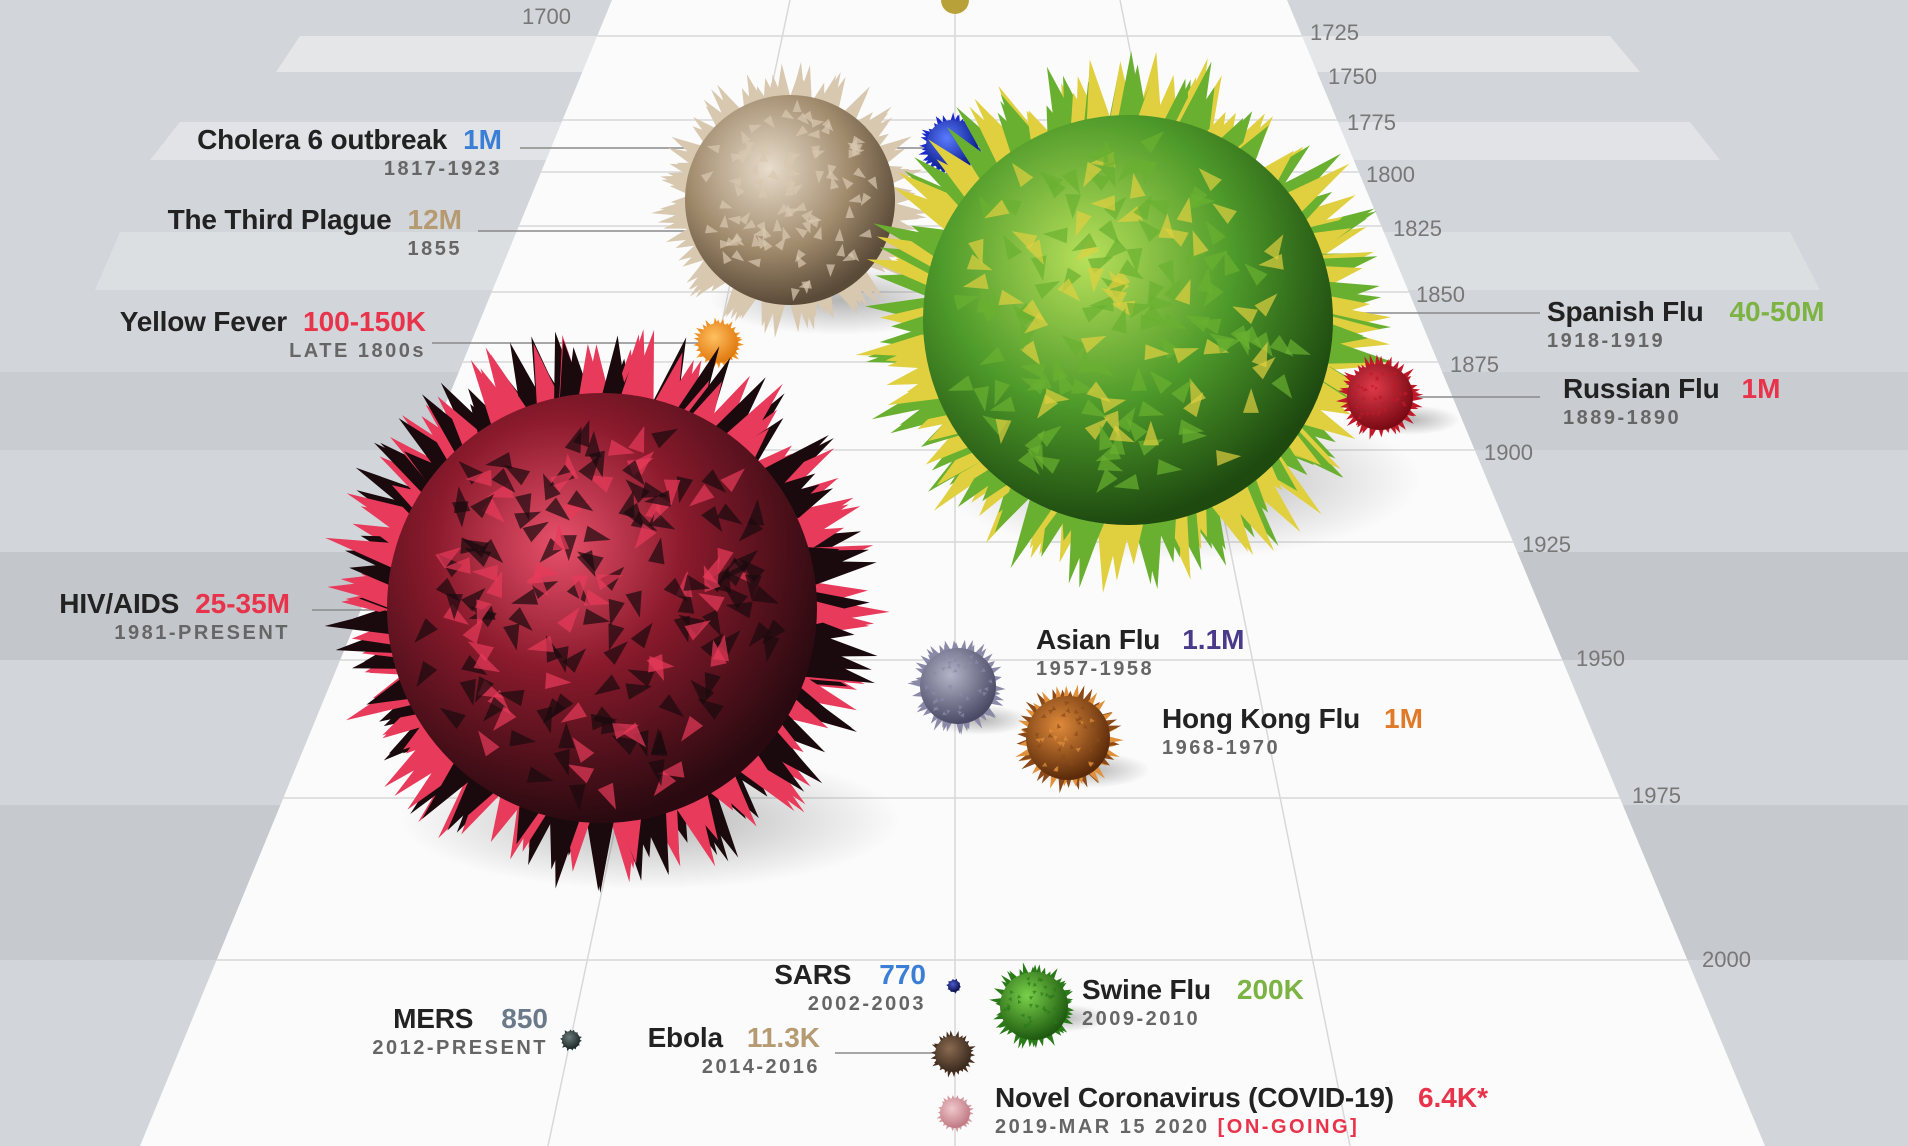 The width and height of the screenshot is (1908, 1146). Describe the element at coordinates (1380, 397) in the screenshot. I see `virus-russian-flu` at that location.